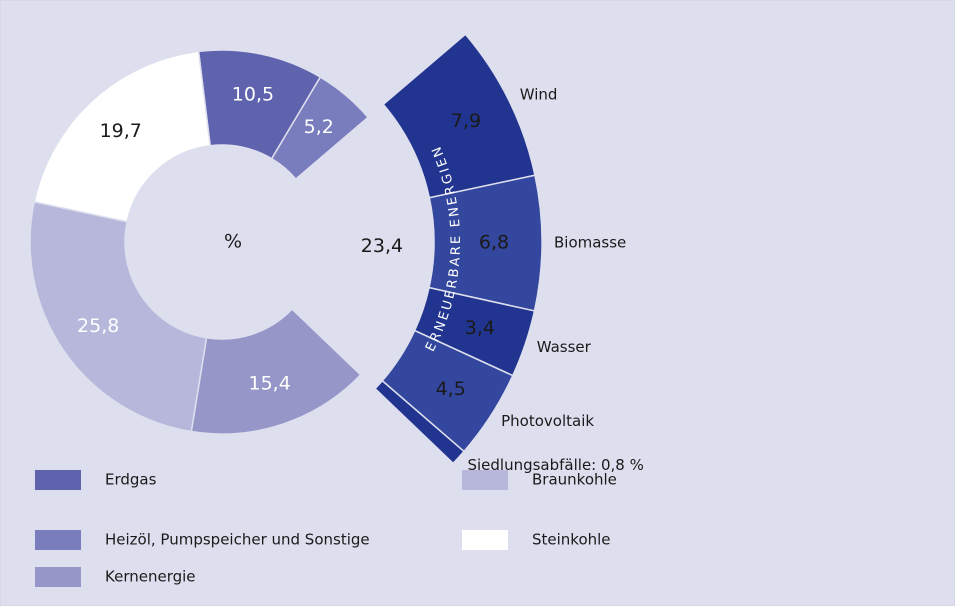 Image resolution: width=955 pixels, height=606 pixels. Describe the element at coordinates (555, 465) in the screenshot. I see `segment-name-label: Siedlungsabfälle: 0,8 %` at that location.